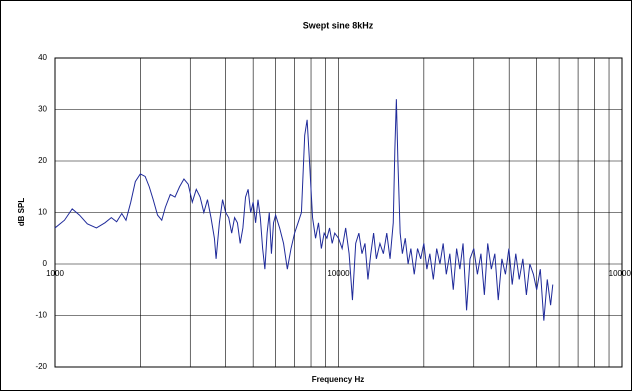 The image size is (632, 391). I want to click on x-tick-label: 10000, so click(338, 273).